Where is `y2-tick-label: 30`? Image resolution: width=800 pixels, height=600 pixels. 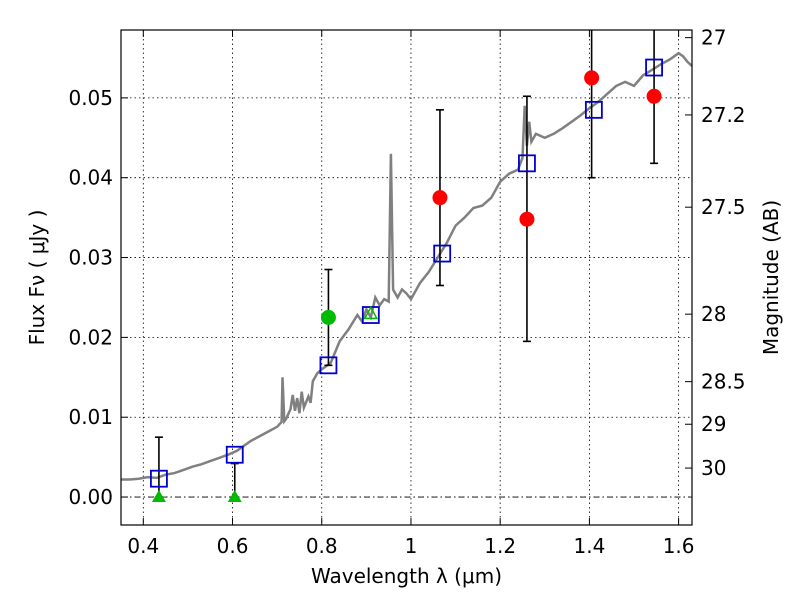 y2-tick-label: 30 is located at coordinates (713, 468).